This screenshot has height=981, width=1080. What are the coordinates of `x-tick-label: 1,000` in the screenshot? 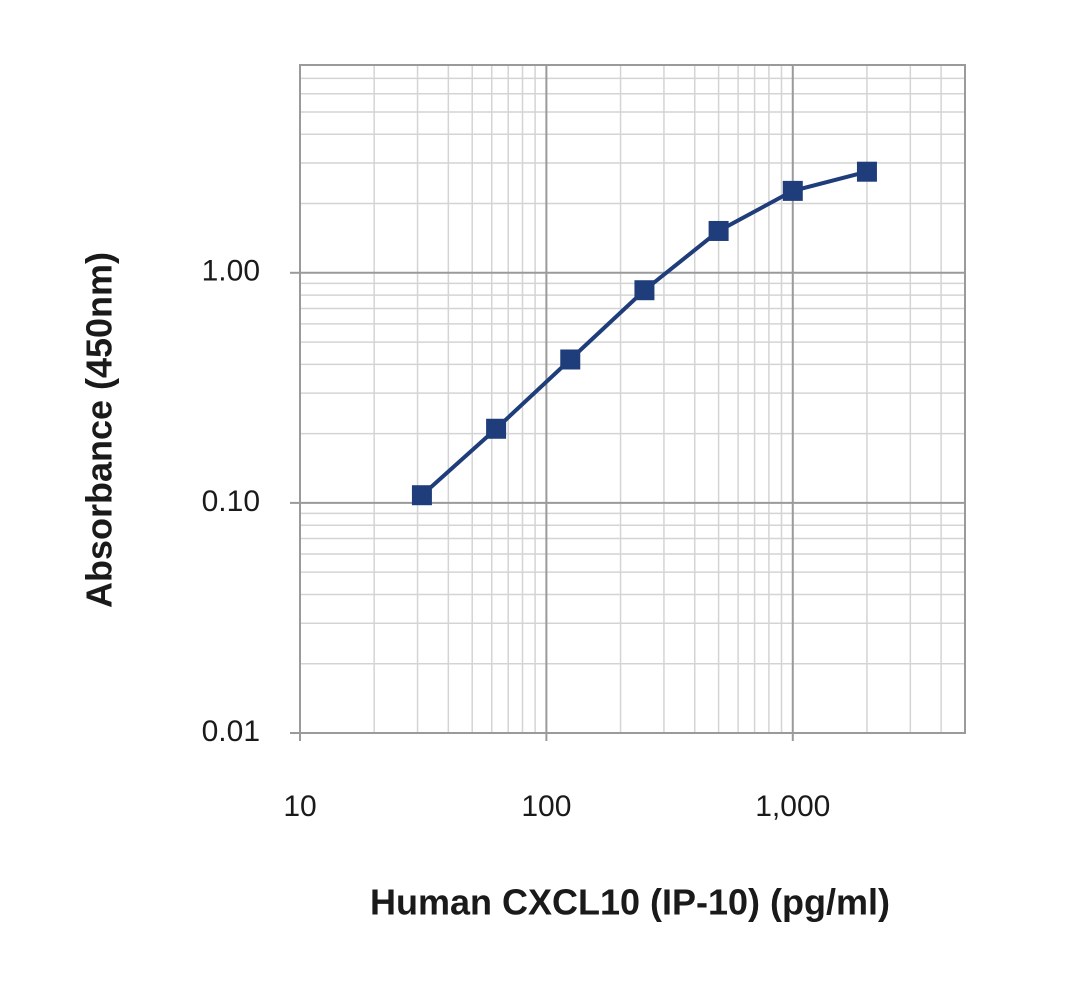 It's located at (792, 806).